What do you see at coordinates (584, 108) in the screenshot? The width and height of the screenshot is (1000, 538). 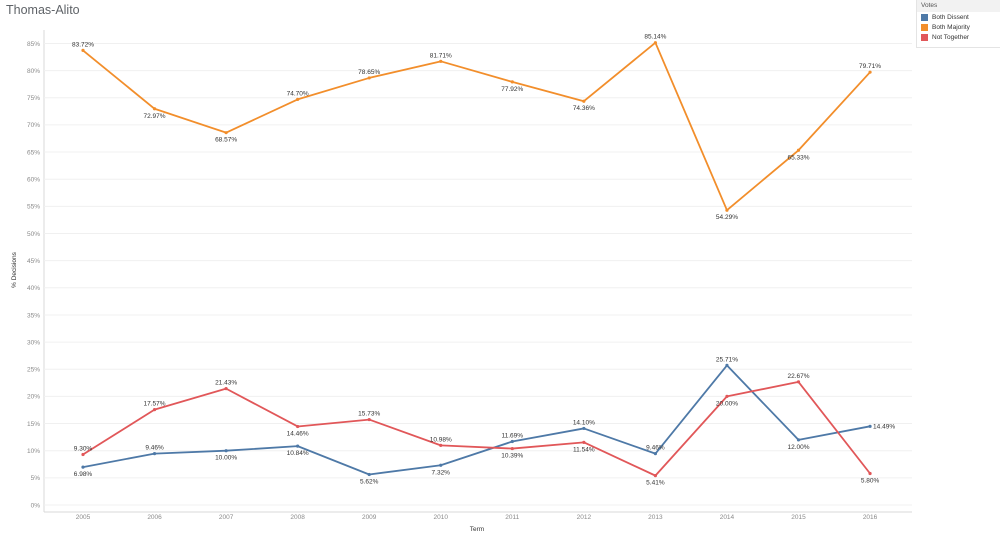 I see `data-label: 74.36%` at bounding box center [584, 108].